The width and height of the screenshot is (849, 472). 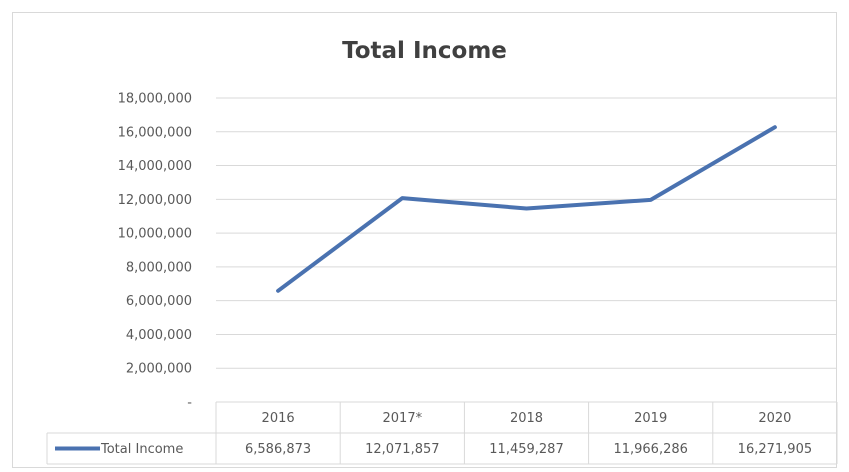 What do you see at coordinates (159, 267) in the screenshot?
I see `y-tick-label: 8,000,000` at bounding box center [159, 267].